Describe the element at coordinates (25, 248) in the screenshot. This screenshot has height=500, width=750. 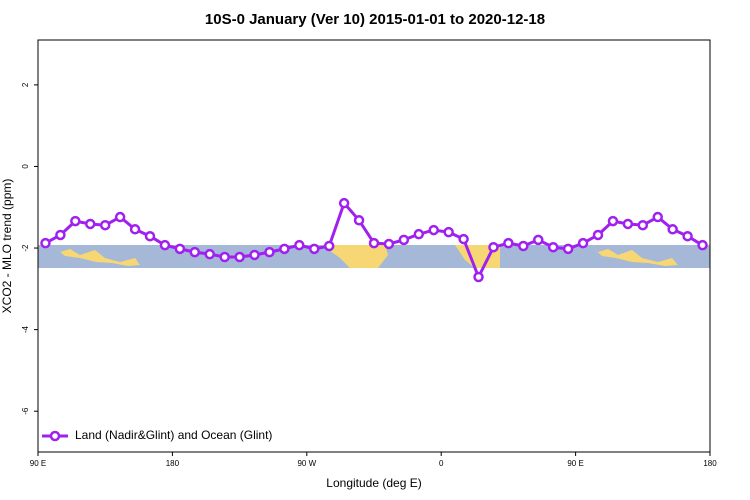
I see `y-tick-label: -2` at that location.